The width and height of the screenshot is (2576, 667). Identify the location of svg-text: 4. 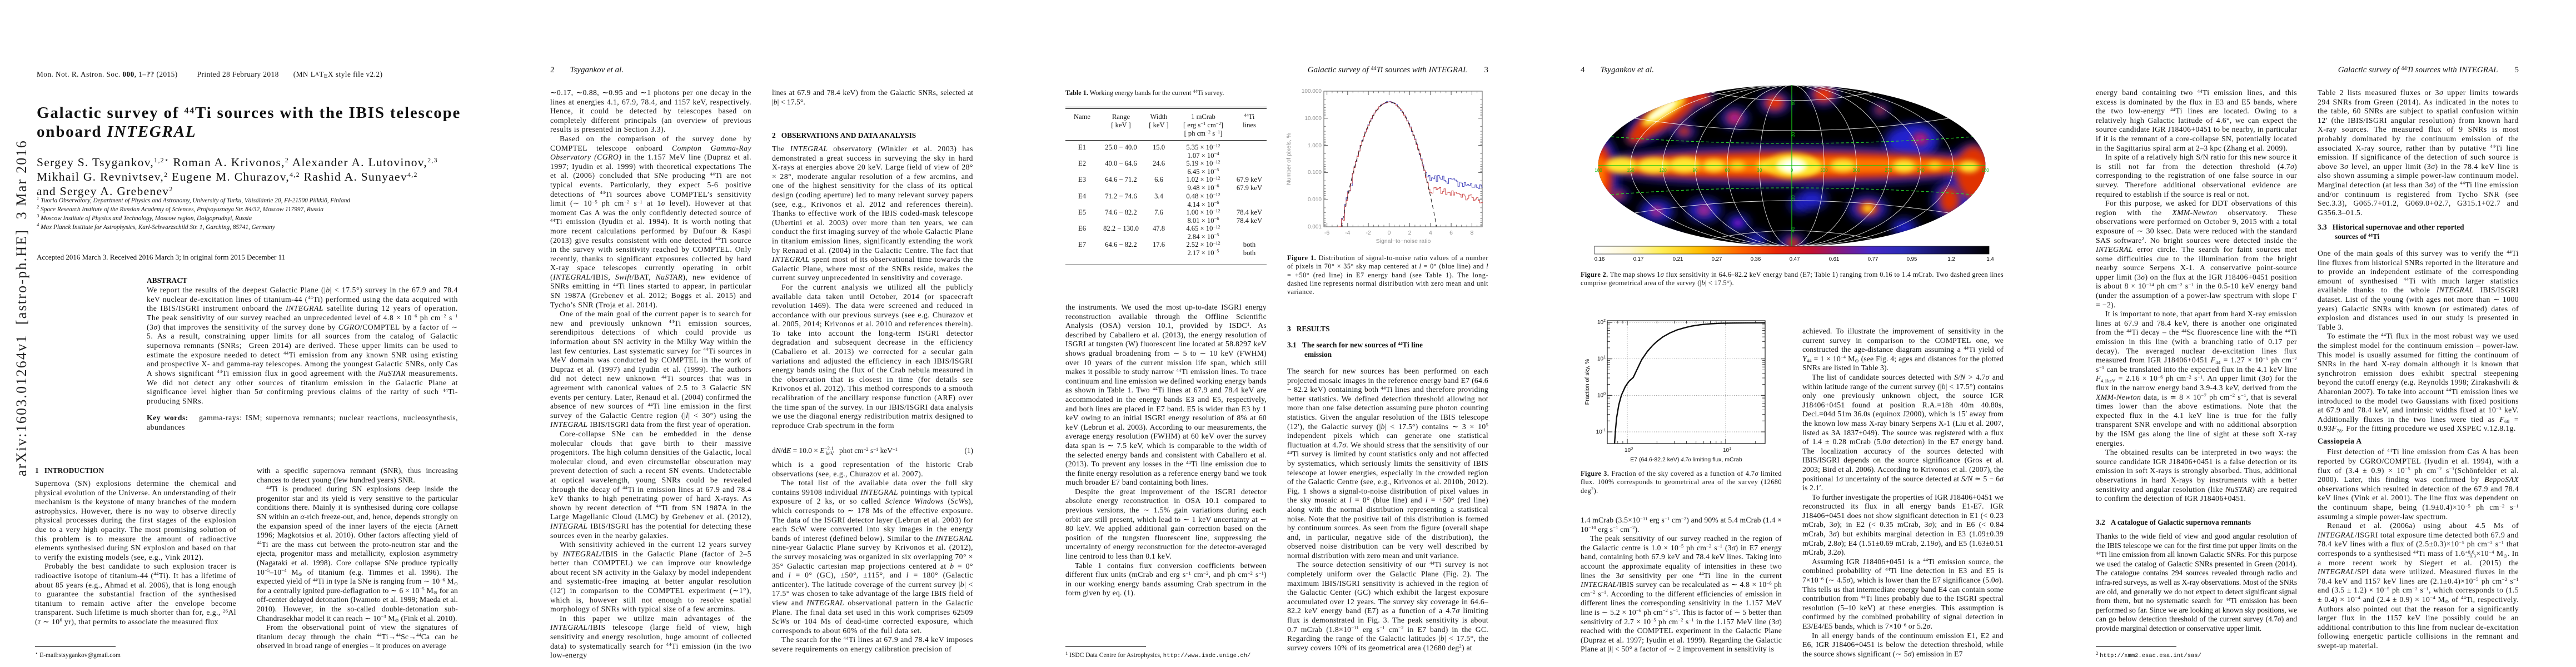
(1430, 233).